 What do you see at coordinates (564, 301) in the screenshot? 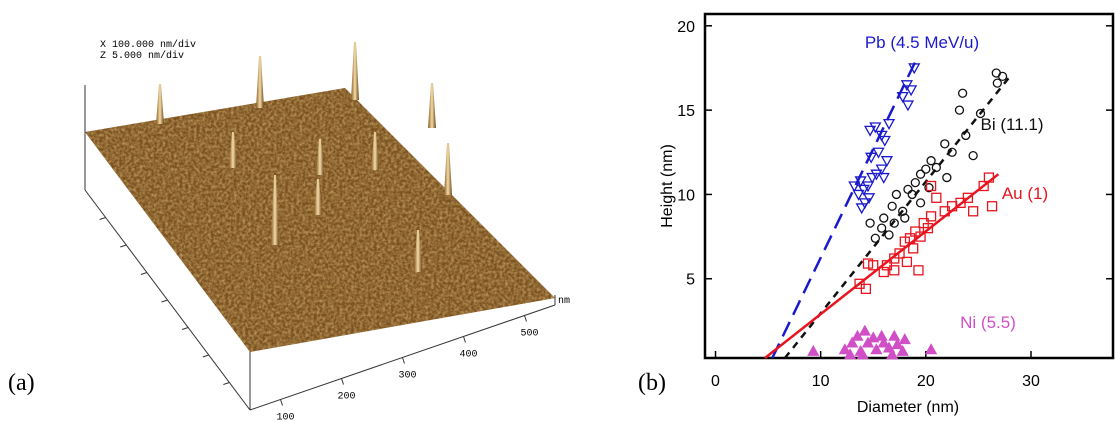
I see `axis-unit: nm` at bounding box center [564, 301].